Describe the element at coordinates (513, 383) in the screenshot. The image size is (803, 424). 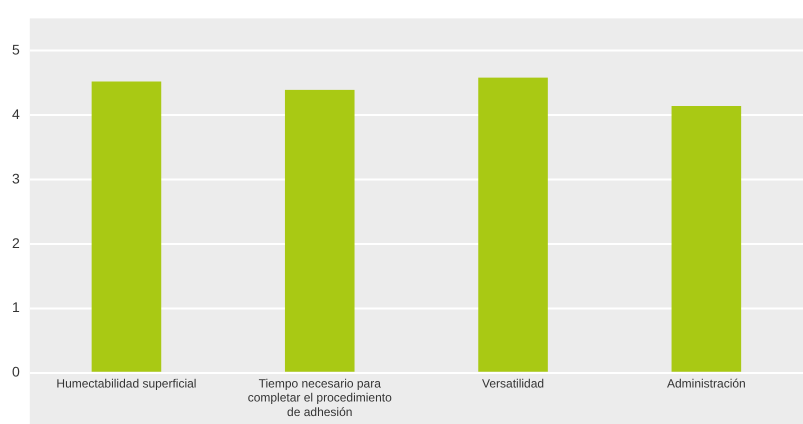
I see `x-tick-label: Versatilidad` at that location.